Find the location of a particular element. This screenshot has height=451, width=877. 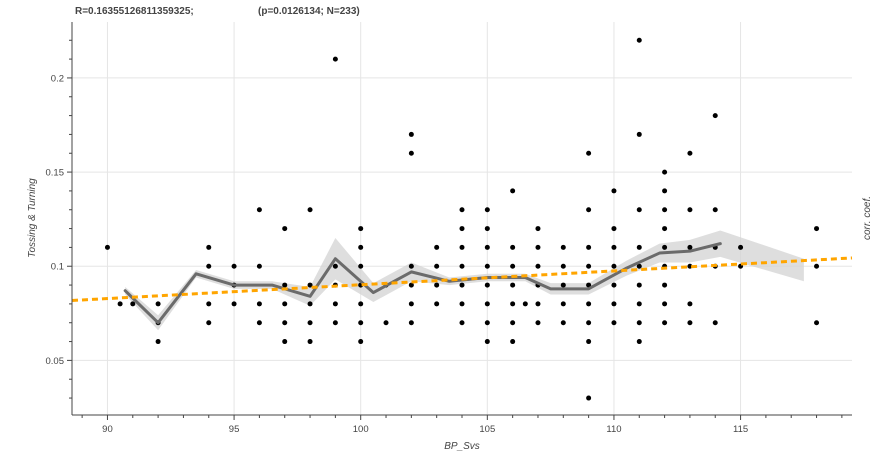

y-tick-label: 0.2 is located at coordinates (57, 78).